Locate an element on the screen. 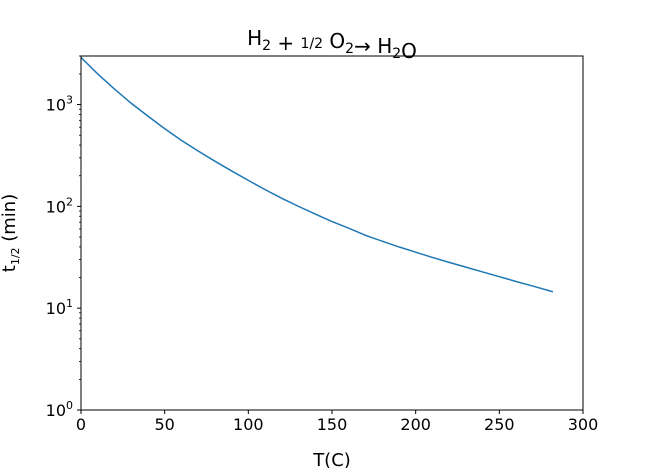  chart-title: H2 + 1/2 O2→ H2O is located at coordinates (332, 44).